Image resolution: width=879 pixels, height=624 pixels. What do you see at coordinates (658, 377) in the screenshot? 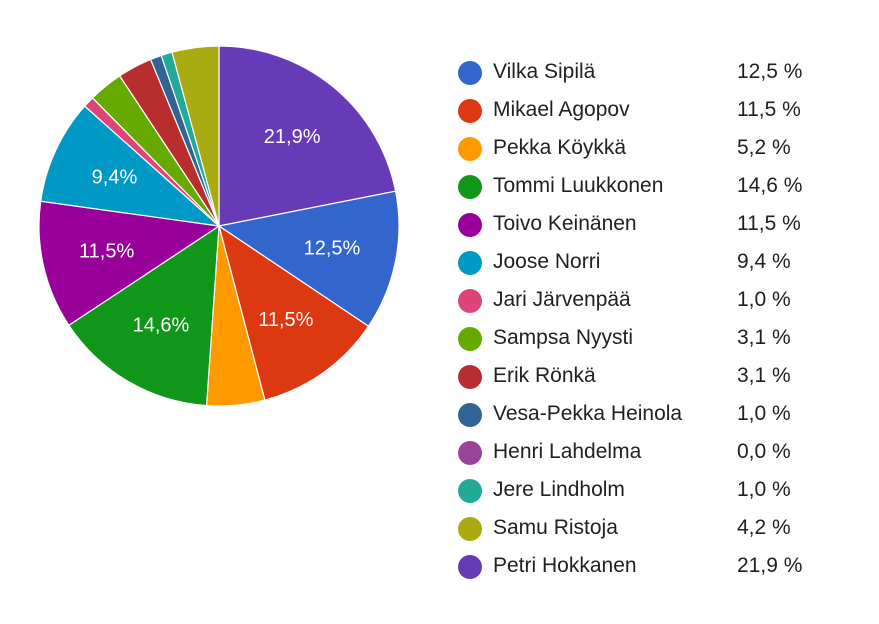
I see `legend-item-erik-ronka: Erik Rönkä 3,1 %` at bounding box center [658, 377].